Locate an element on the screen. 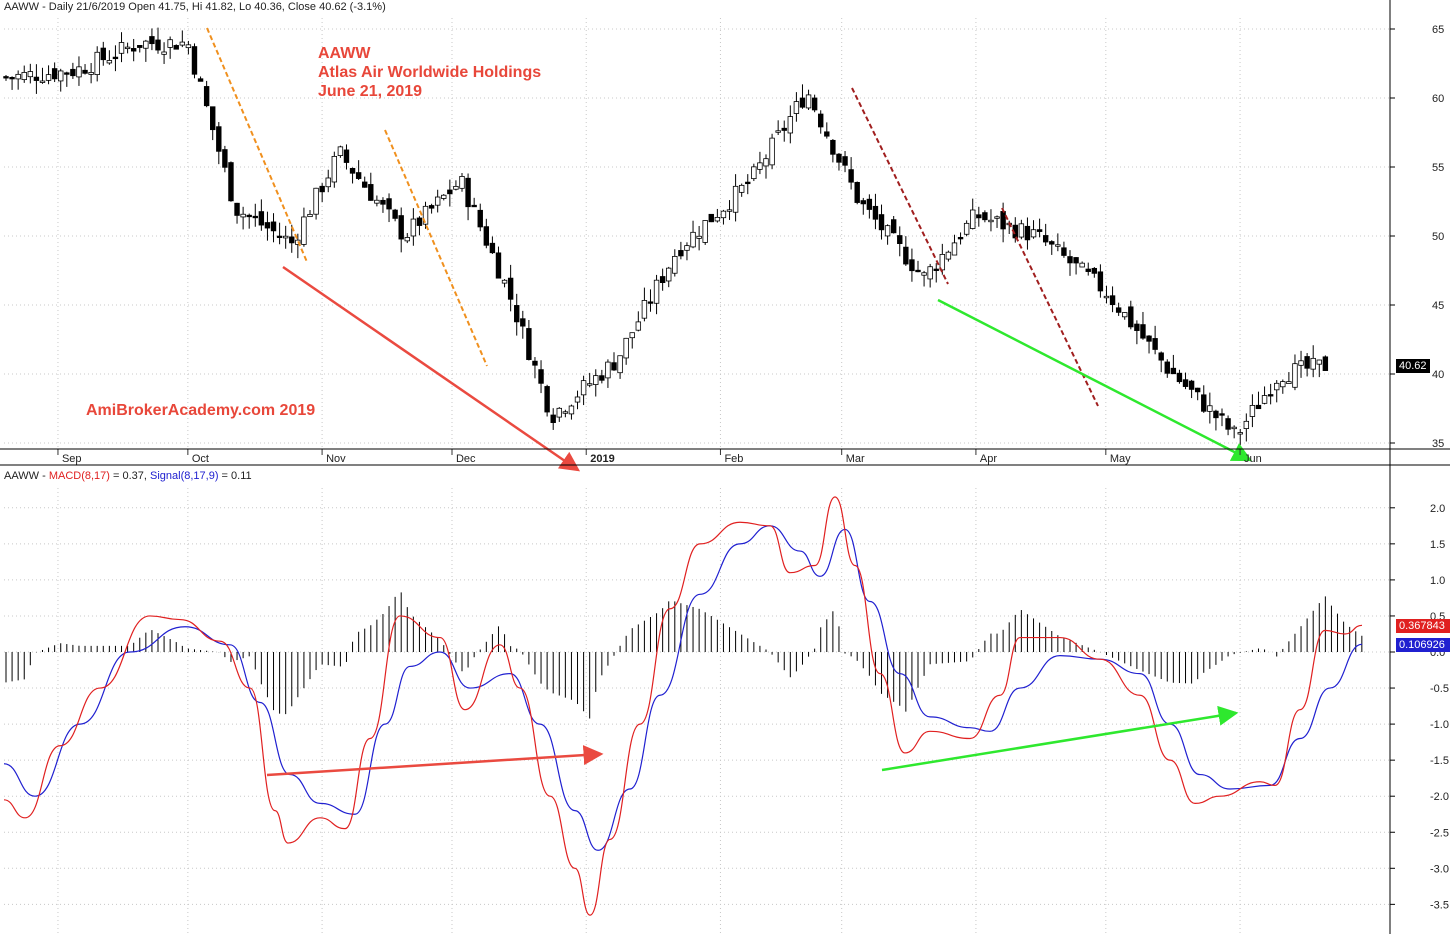 The width and height of the screenshot is (1450, 934). macd-label: MACD(8,17) is located at coordinates (79, 476).